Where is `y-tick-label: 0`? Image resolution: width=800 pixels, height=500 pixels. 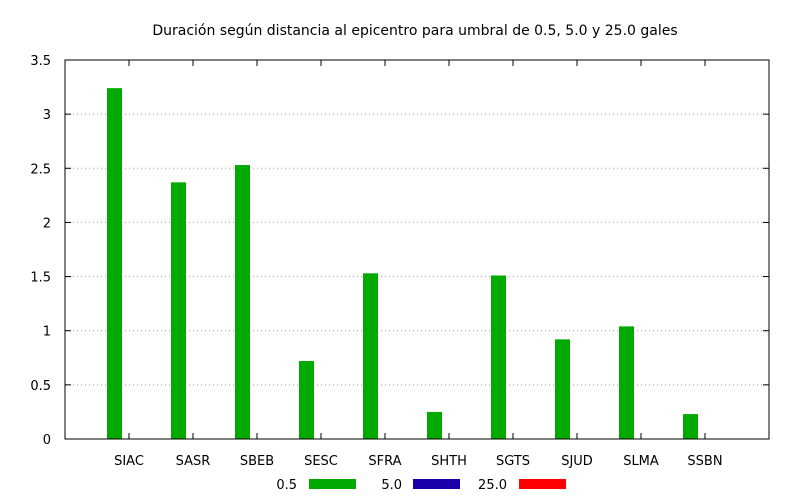 y-tick-label: 0 is located at coordinates (47, 440).